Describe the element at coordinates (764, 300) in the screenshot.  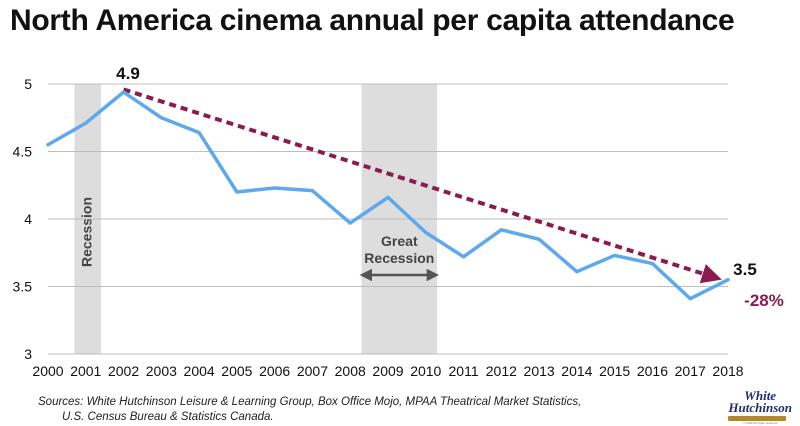
I see `change-percent-label: -28%` at that location.